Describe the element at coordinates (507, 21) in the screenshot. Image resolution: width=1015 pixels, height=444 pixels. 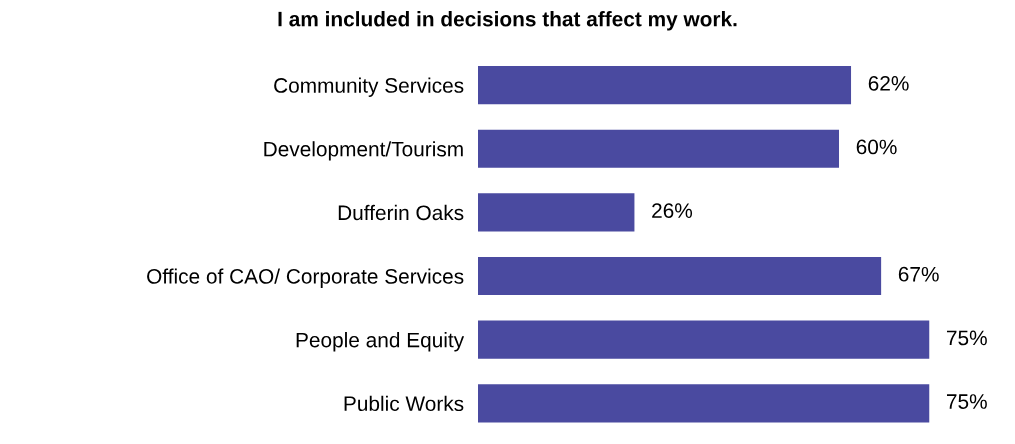
I see `chart-title: I am included in decisions that affect my work.` at that location.